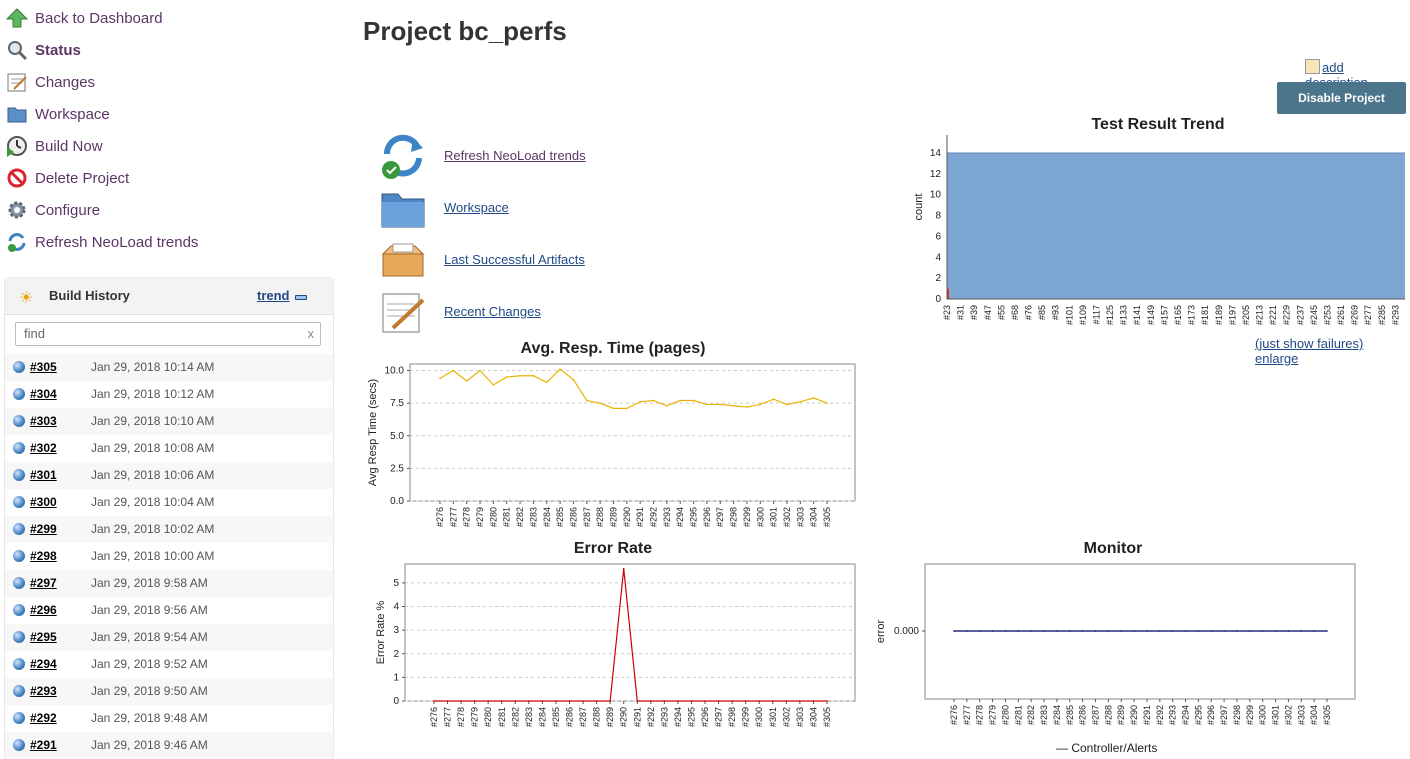  Describe the element at coordinates (1147, 715) in the screenshot. I see `x-tick-label: #291` at that location.